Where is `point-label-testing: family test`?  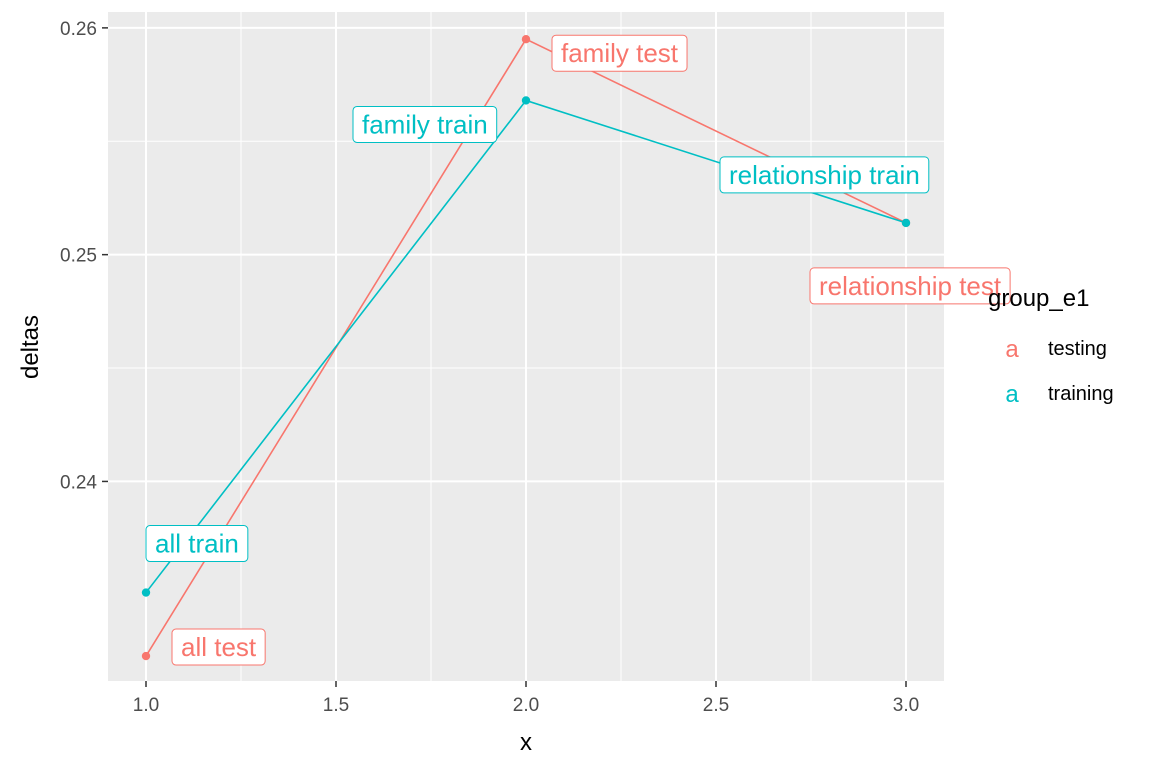 point-label-testing: family test is located at coordinates (619, 53).